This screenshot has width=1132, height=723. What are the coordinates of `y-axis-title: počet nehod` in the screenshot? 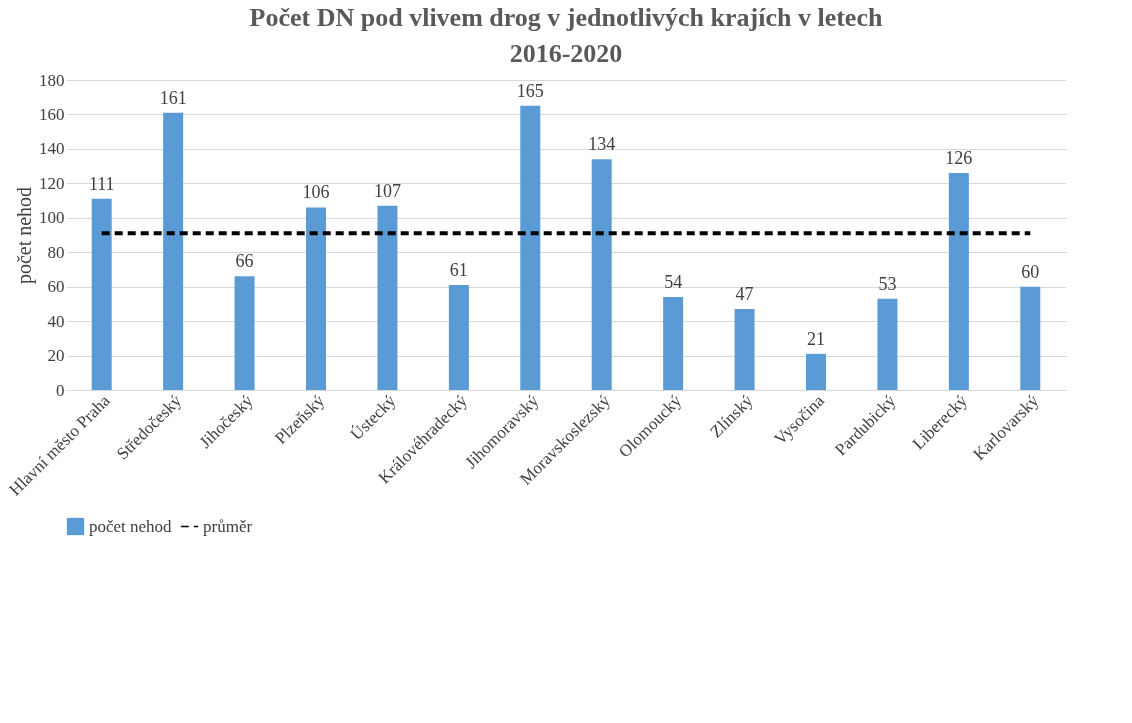 It's located at (24, 235).